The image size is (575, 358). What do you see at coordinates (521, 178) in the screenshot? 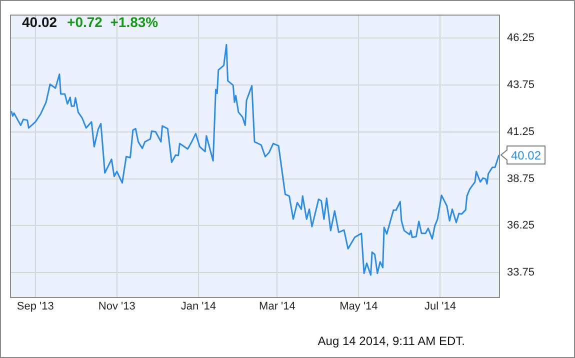
I see `y-tick-label: 38.75` at bounding box center [521, 178].